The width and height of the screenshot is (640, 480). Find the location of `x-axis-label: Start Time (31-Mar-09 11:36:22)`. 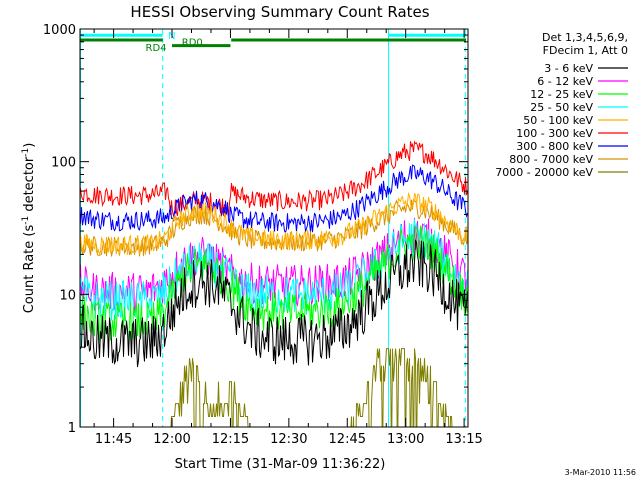

x-axis-label: Start Time (31-Mar-09 11:36:22) is located at coordinates (280, 464).